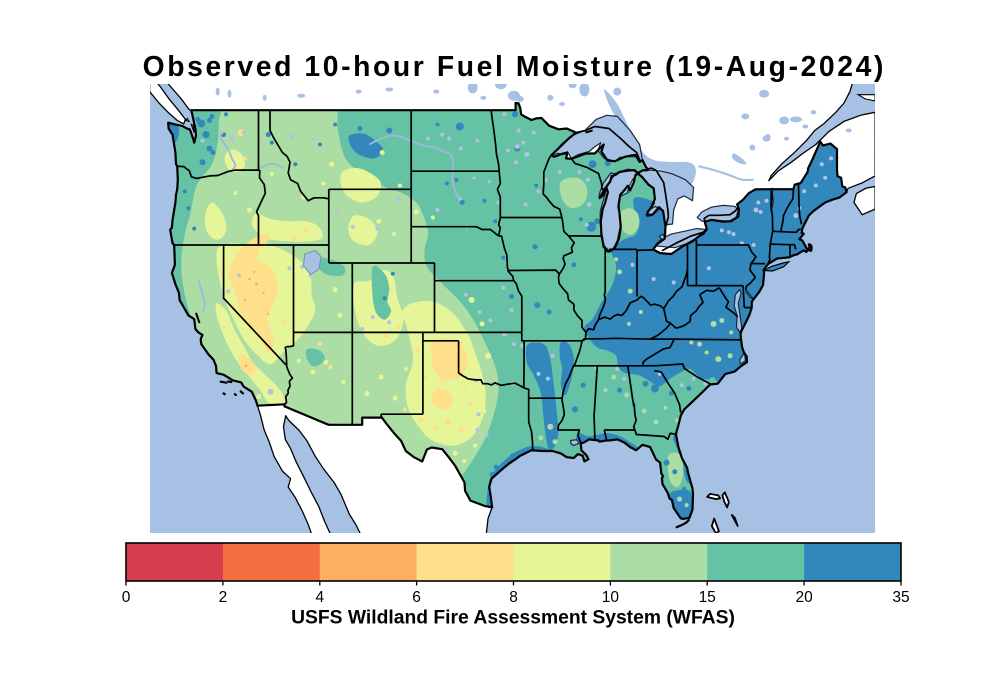  Describe the element at coordinates (416, 597) in the screenshot. I see `svg-text: 6` at that location.